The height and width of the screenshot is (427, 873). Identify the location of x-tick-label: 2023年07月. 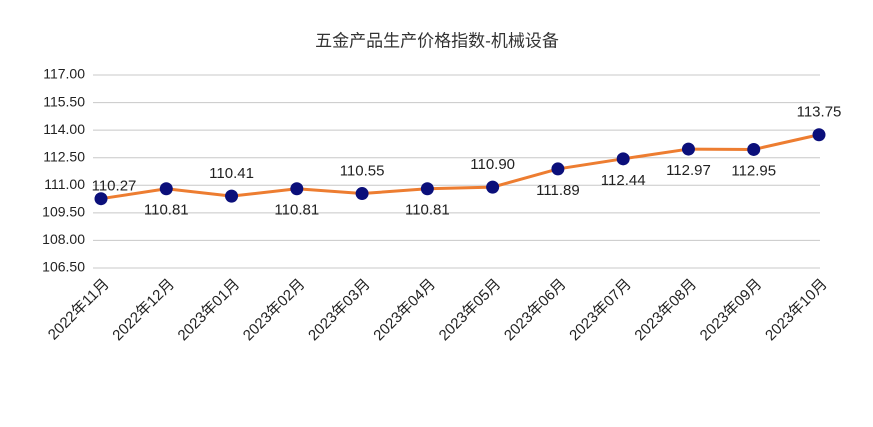
(600, 310).